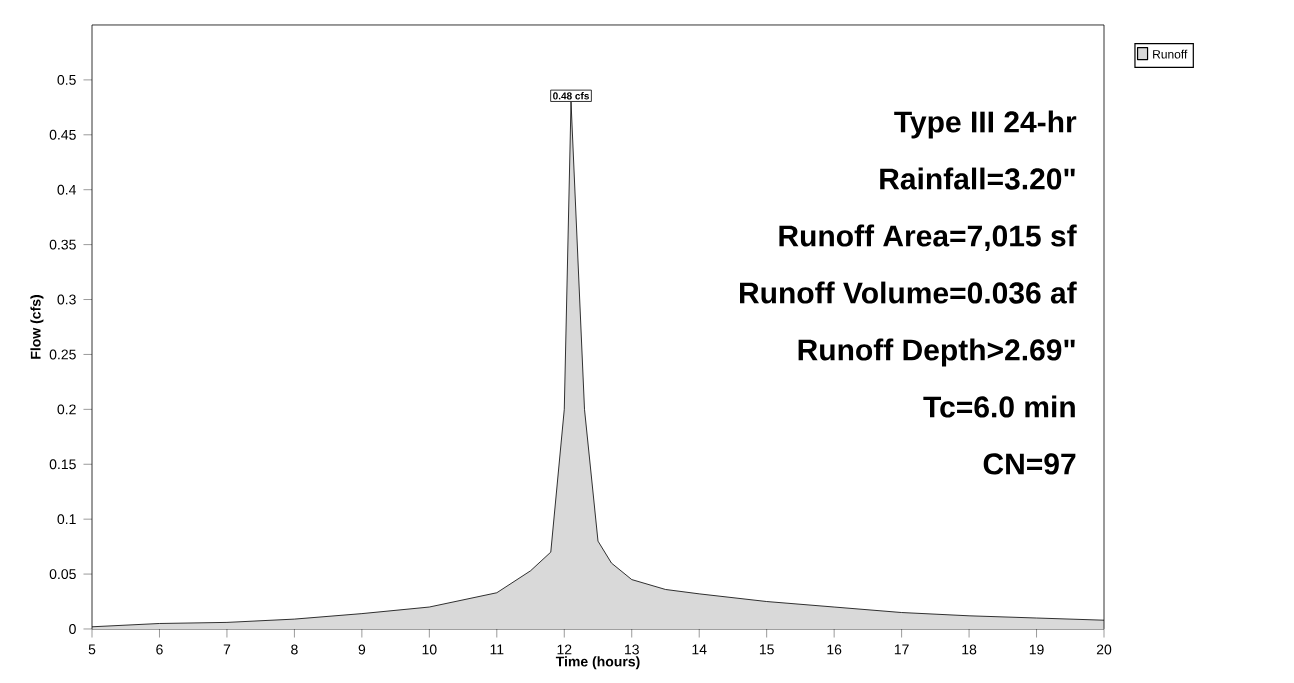 The width and height of the screenshot is (1294, 683). What do you see at coordinates (62, 244) in the screenshot?
I see `y-tick-label: 0.35` at bounding box center [62, 244].